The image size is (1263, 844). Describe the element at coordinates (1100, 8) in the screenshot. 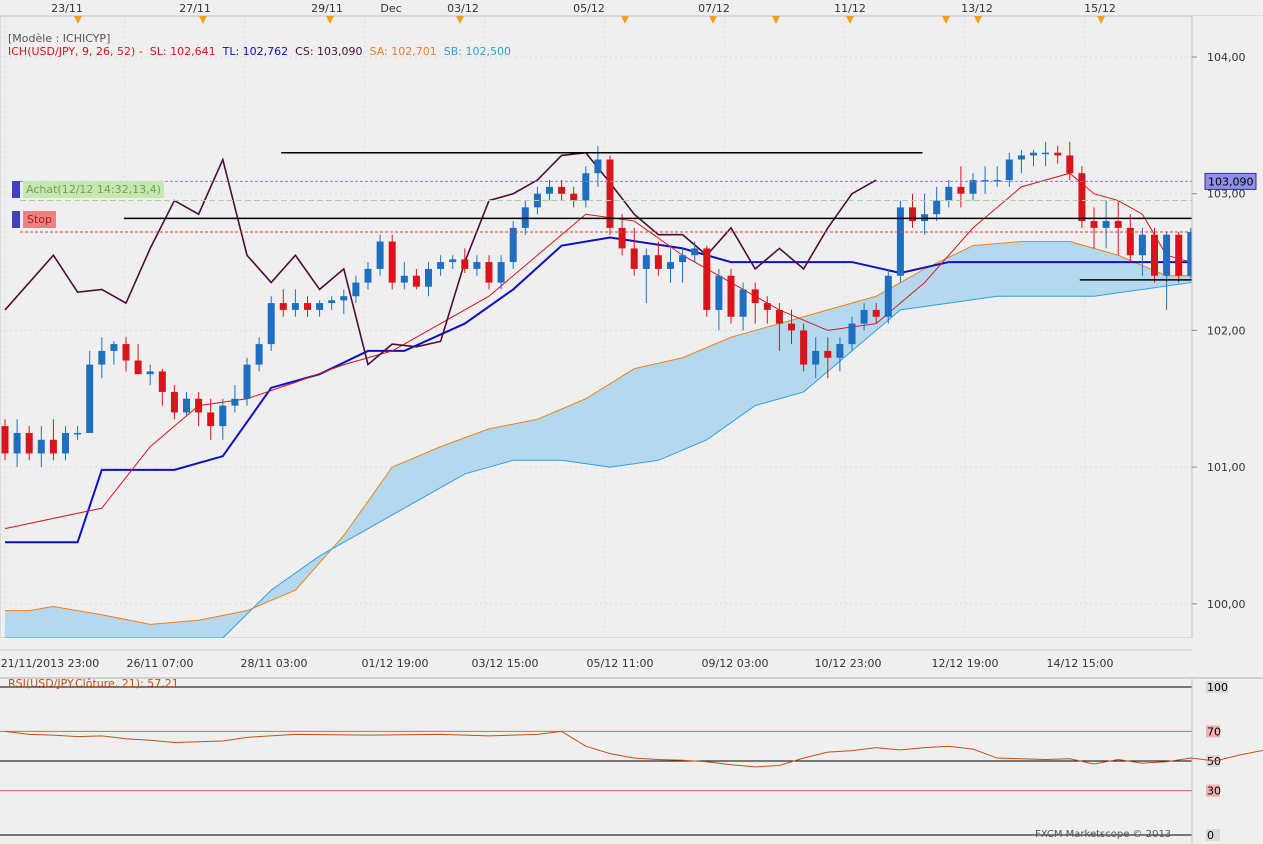

I see `top-date-label: 15/12` at that location.